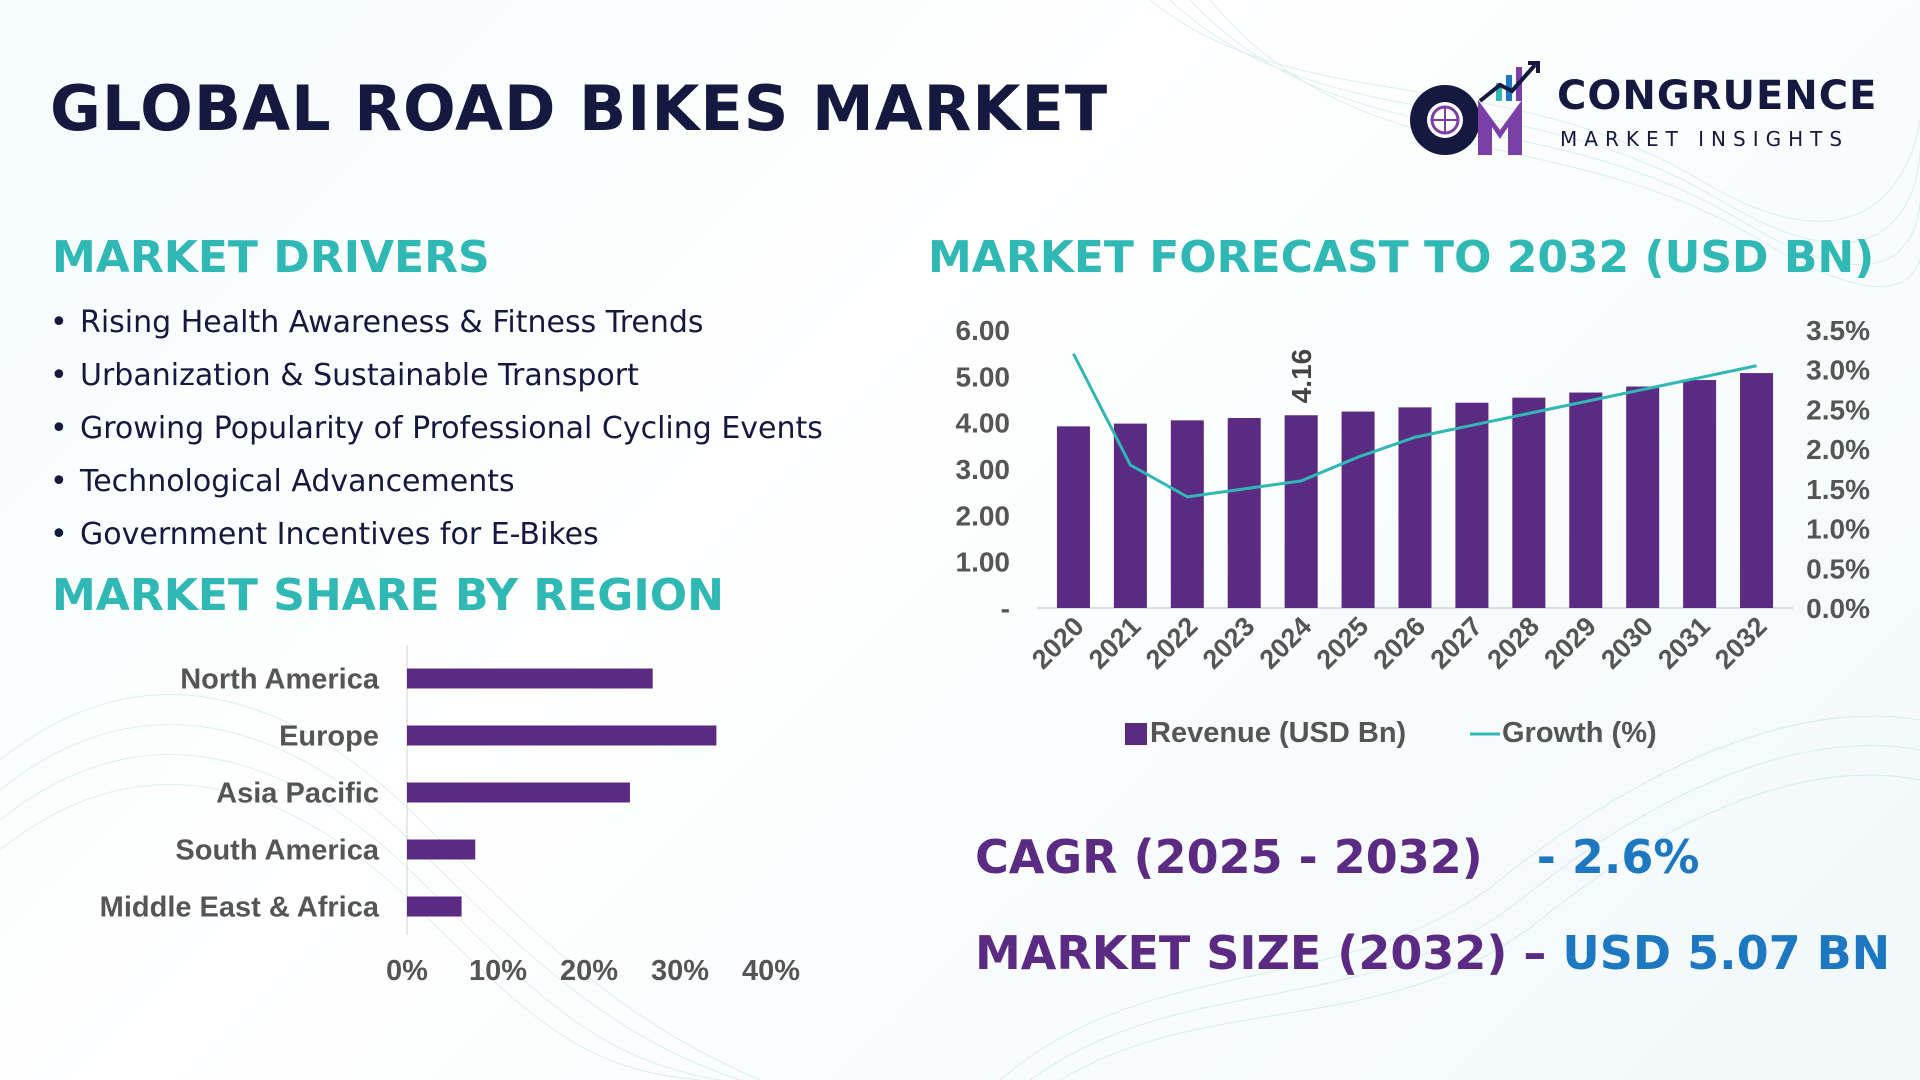  What do you see at coordinates (1838, 568) in the screenshot?
I see `y2-tick-label: 0.5%` at bounding box center [1838, 568].